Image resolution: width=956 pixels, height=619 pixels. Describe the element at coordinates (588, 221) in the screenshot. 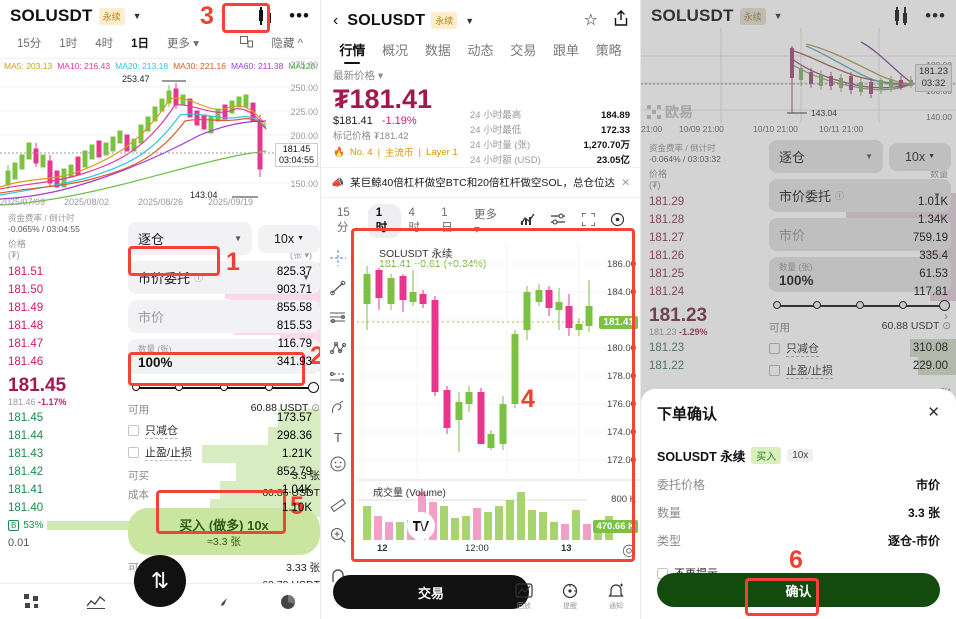

I see `fullscreen-icon` at that location.